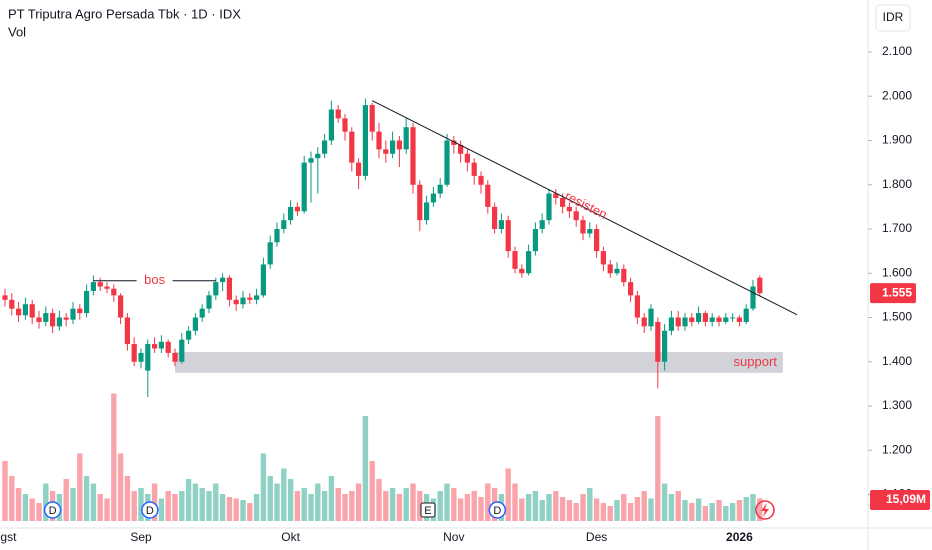  Describe the element at coordinates (124, 13) in the screenshot. I see `chart-title: PT Triputra Agro Persada Tbk · 1D · IDX` at that location.